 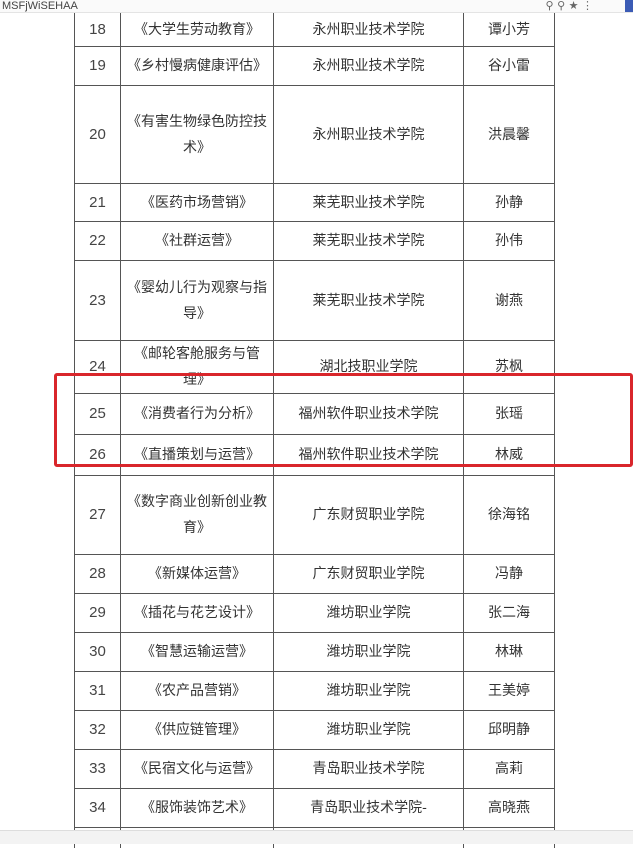 I want to click on table-row: 18 《大学生劳动教育》 永州职业技术学院 谭小芳, so click(x=314, y=29).